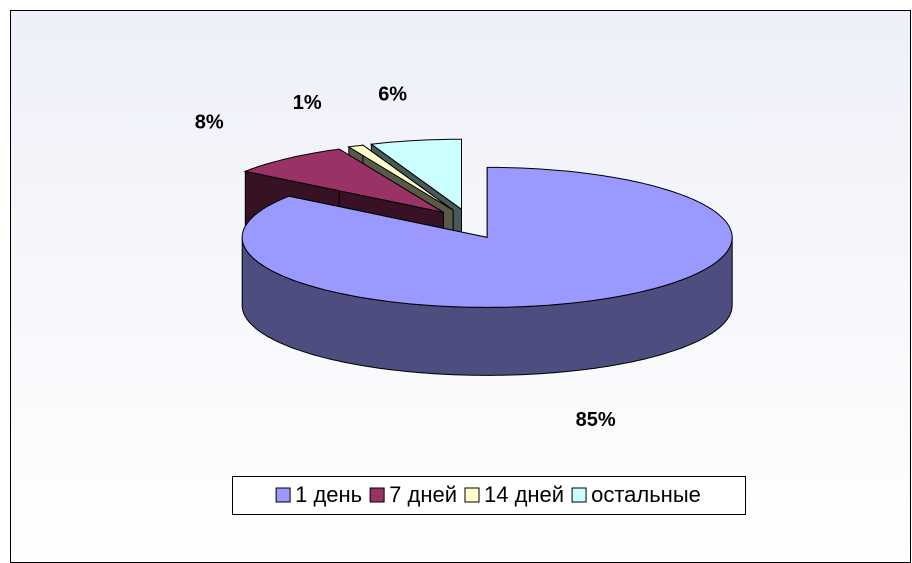 This screenshot has height=563, width=912. Describe the element at coordinates (423, 494) in the screenshot. I see `legend-label: 7 дней` at that location.